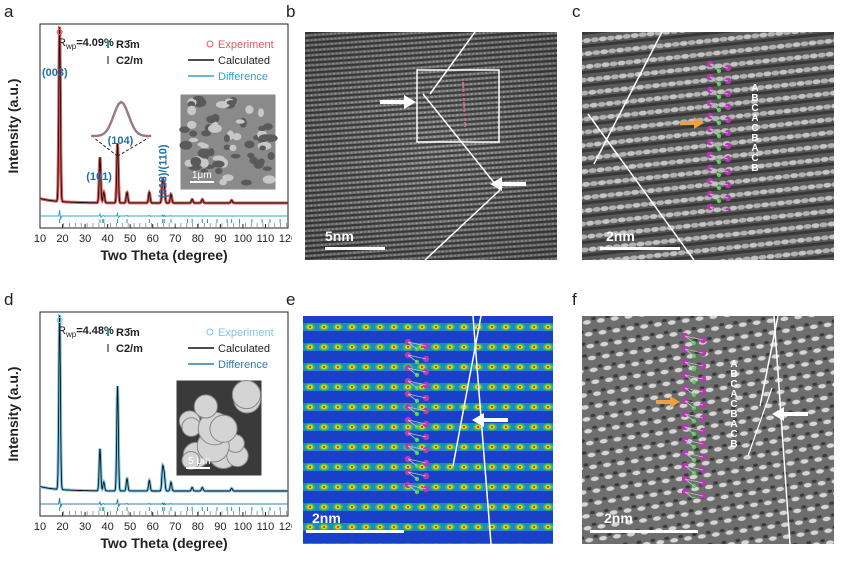 The width and height of the screenshot is (843, 583). What do you see at coordinates (708, 430) in the screenshot?
I see `hrtem-image-f` at bounding box center [708, 430].